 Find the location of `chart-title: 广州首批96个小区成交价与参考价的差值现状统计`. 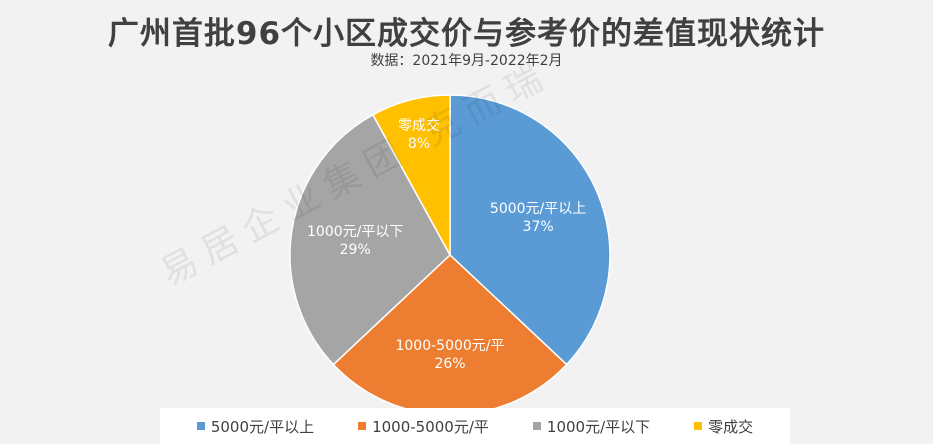

chart-title: 广州首批96个小区成交价与参考价的差值现状统计 is located at coordinates (466, 34).